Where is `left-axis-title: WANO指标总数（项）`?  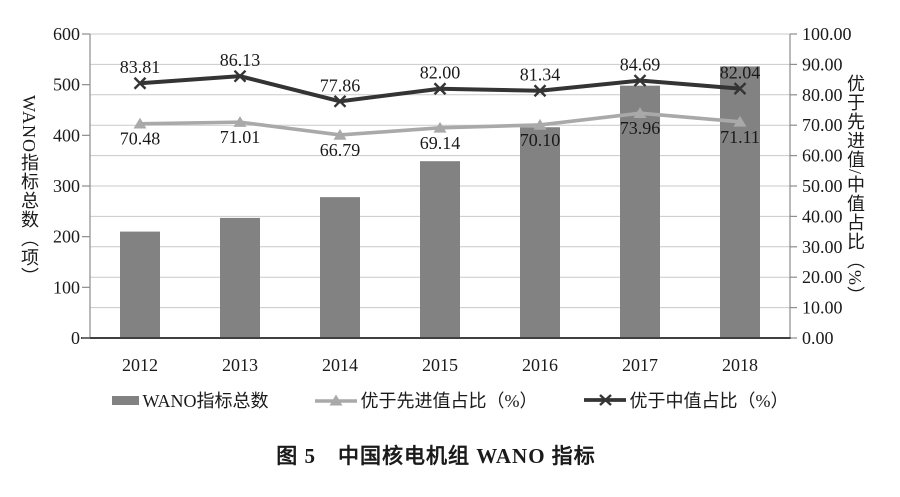 left-axis-title: WANO指标总数（项） is located at coordinates (29, 190).